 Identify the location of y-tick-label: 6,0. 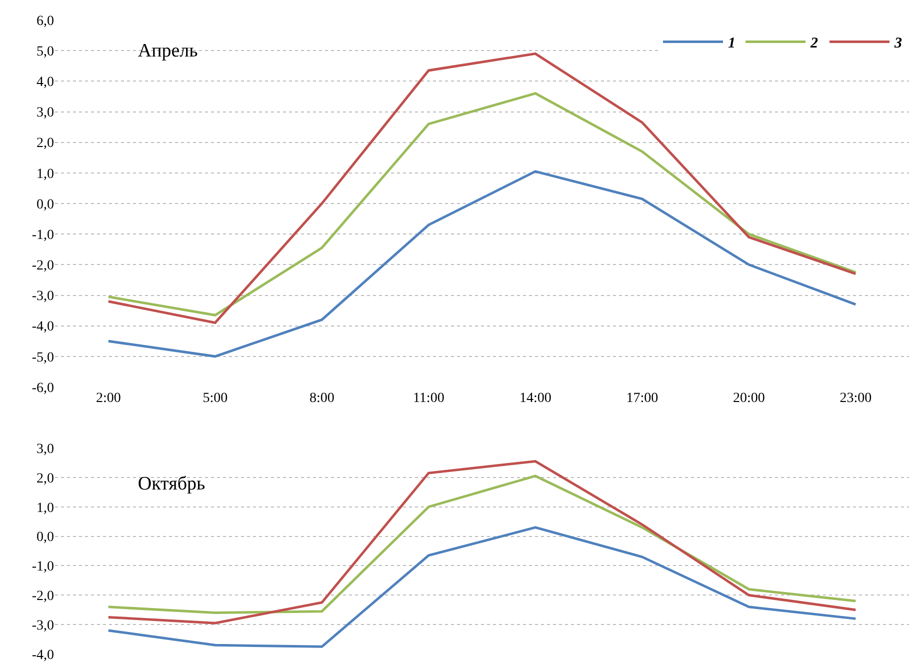
(45, 21).